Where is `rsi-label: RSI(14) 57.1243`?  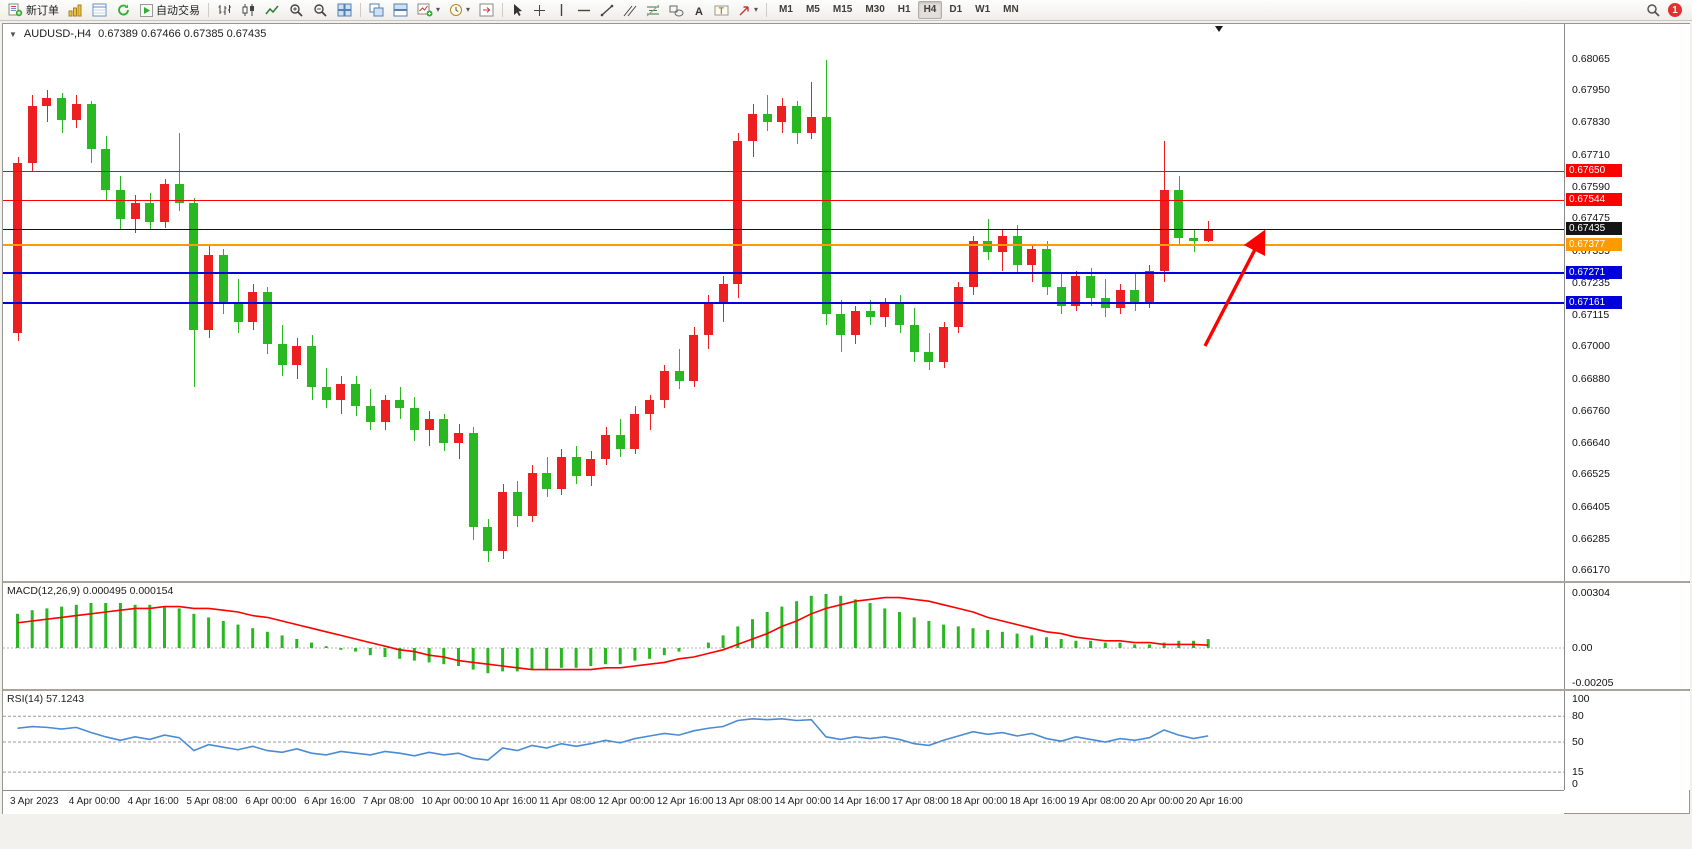
rsi-label: RSI(14) 57.1243 is located at coordinates (46, 699).